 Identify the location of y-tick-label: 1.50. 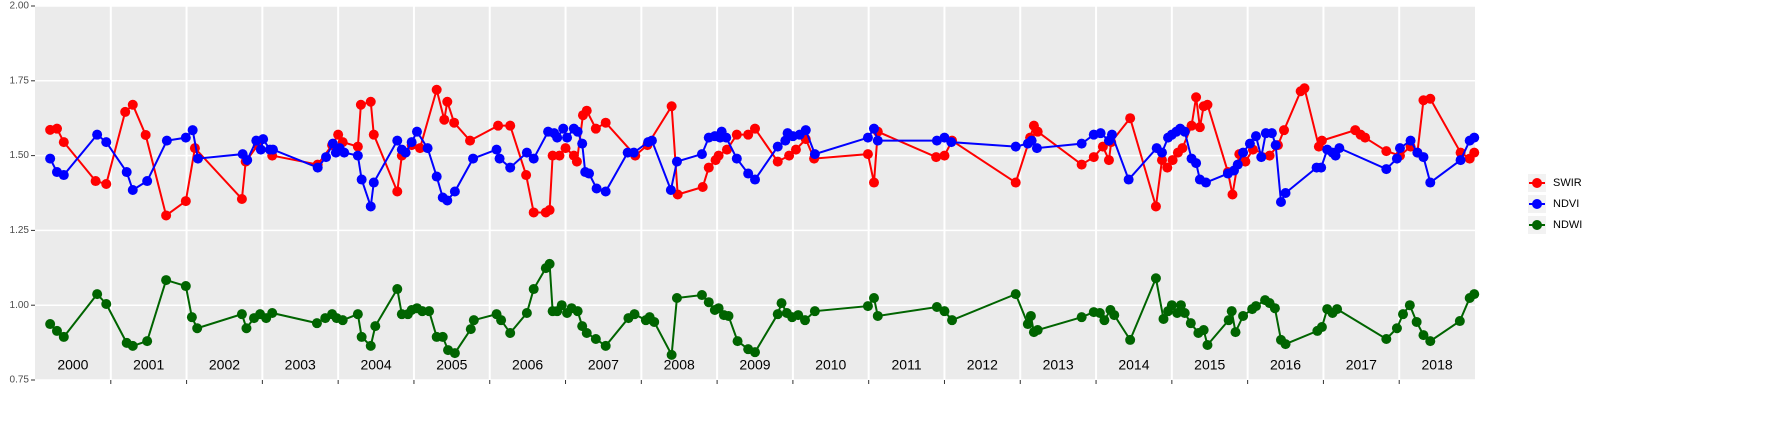
(20, 155).